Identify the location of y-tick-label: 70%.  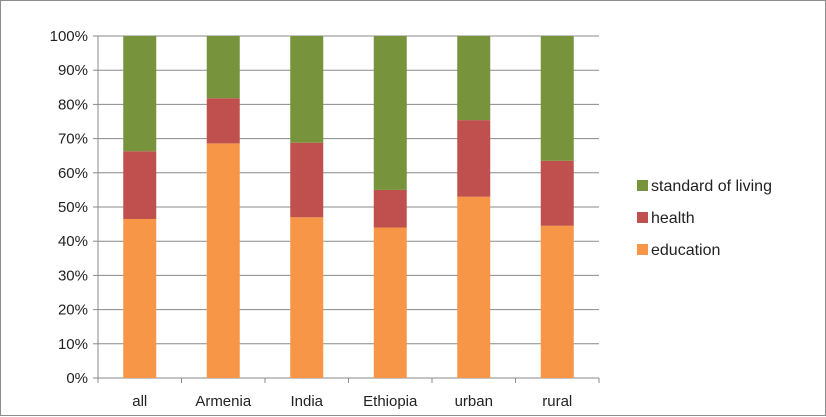
(73, 139).